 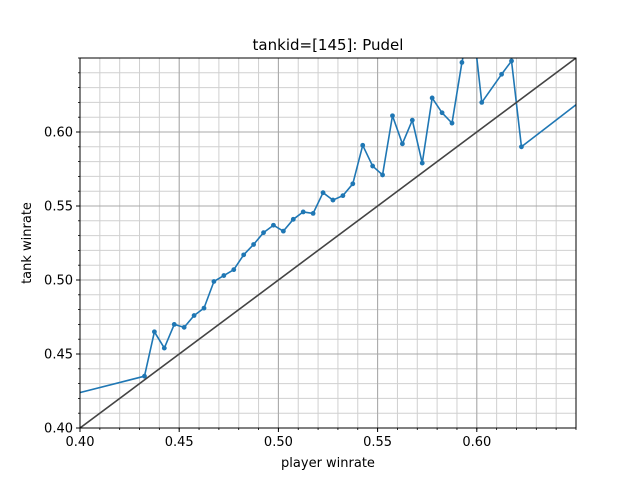 What do you see at coordinates (58, 207) in the screenshot?
I see `y-tick-label: 0.55` at bounding box center [58, 207].